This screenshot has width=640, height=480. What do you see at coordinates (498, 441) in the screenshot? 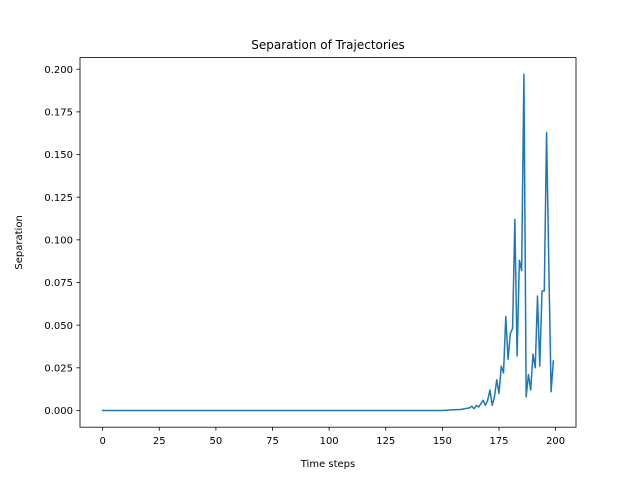
I see `x-tick-label: 175` at bounding box center [498, 441].